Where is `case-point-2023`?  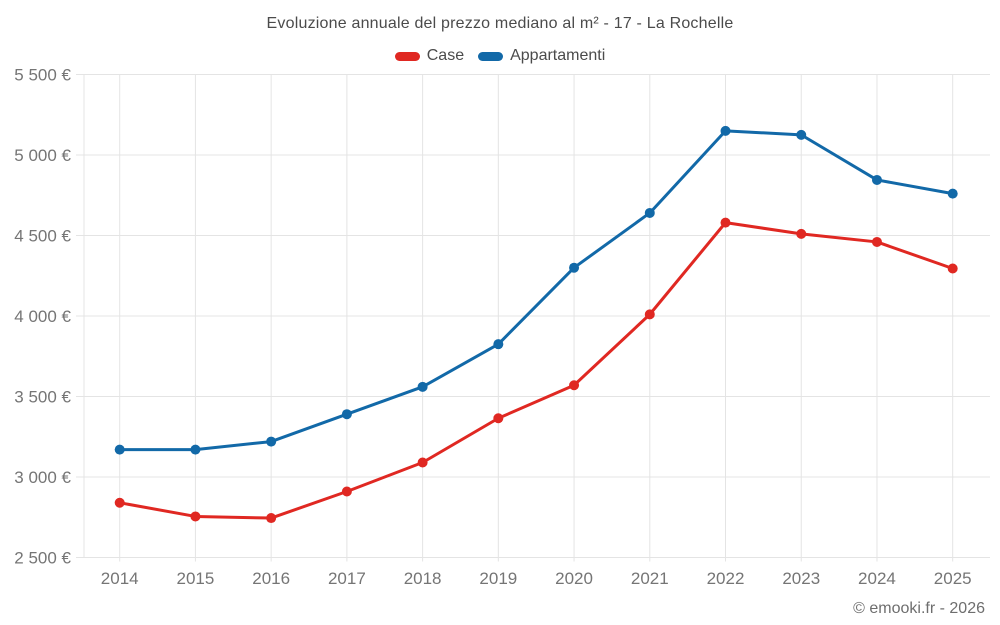
case-point-2023 is located at coordinates (801, 233).